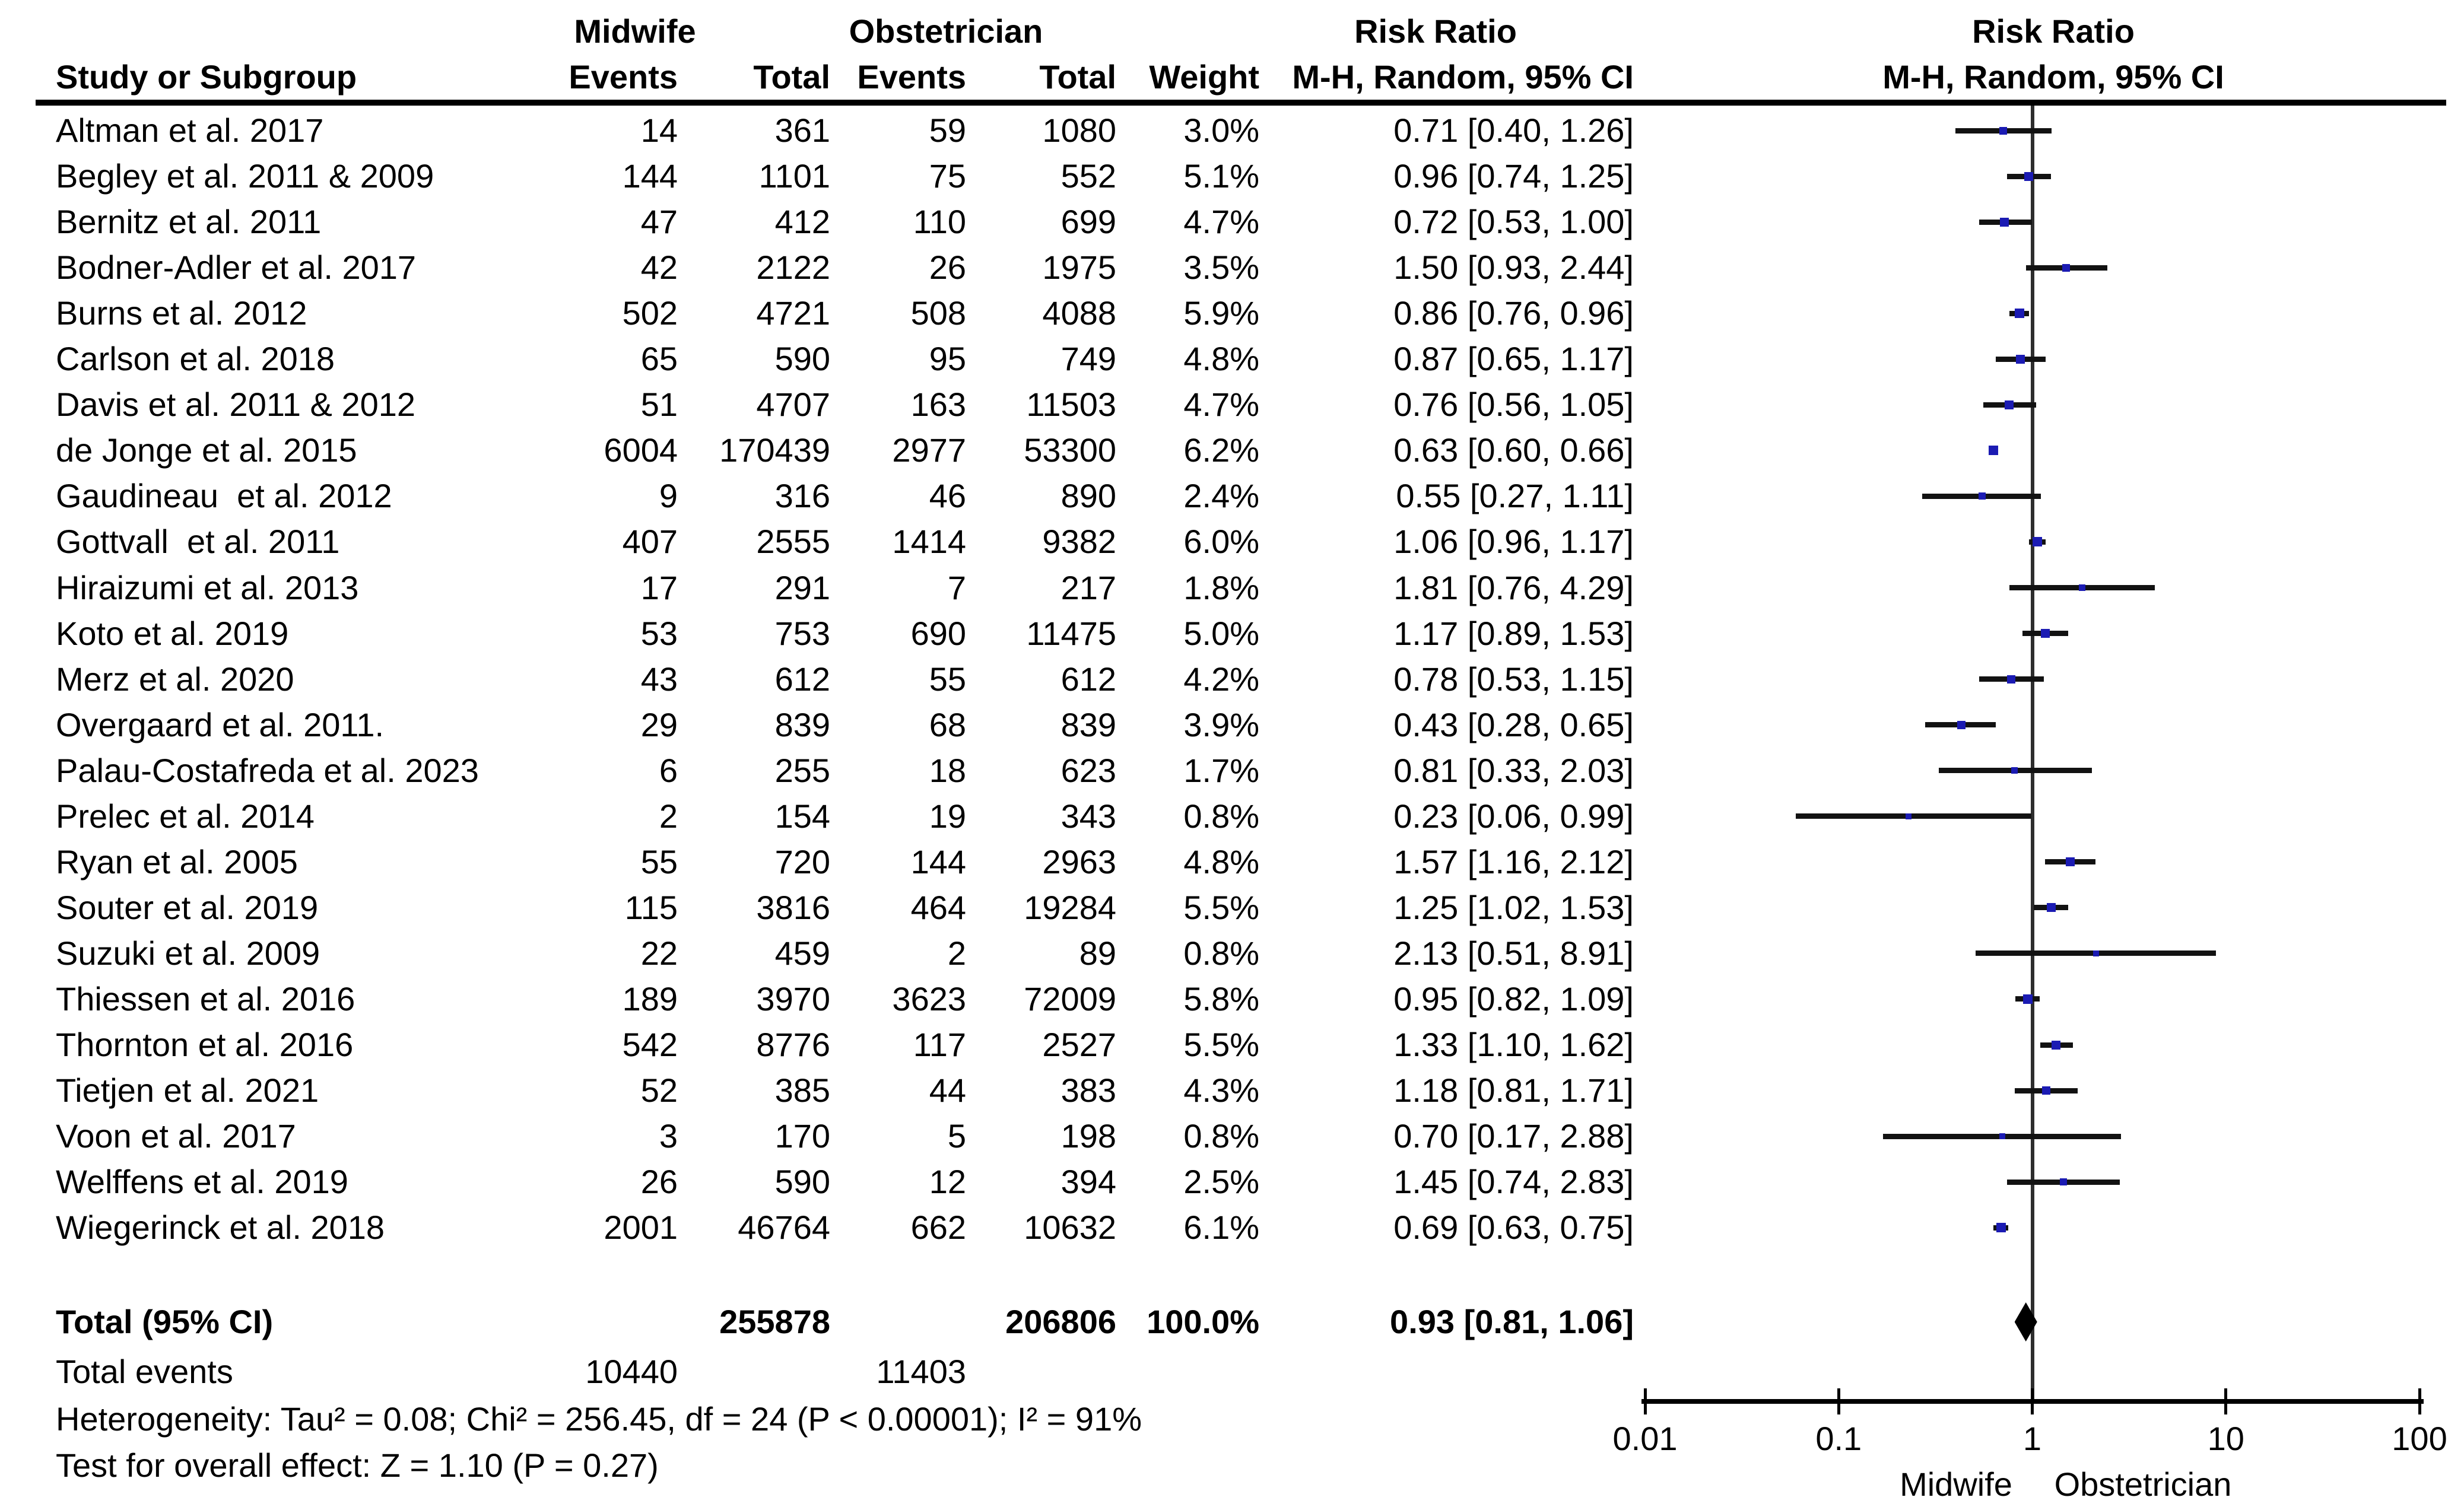  I want to click on midwife-events-cell: 47, so click(659, 222).